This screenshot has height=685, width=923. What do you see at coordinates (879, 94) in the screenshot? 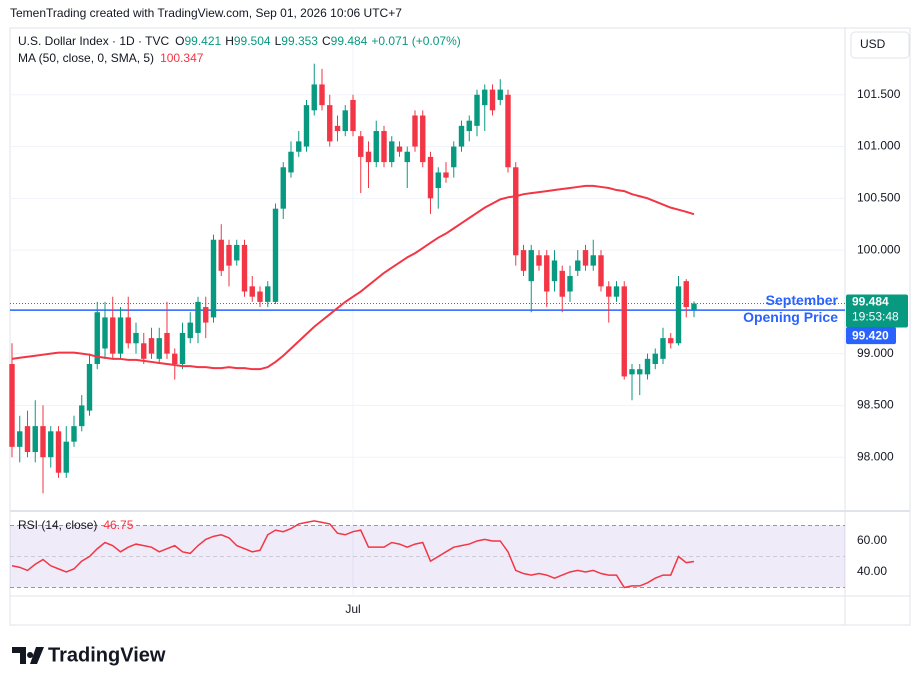
I see `y-tick-label: 101.500` at bounding box center [879, 94].